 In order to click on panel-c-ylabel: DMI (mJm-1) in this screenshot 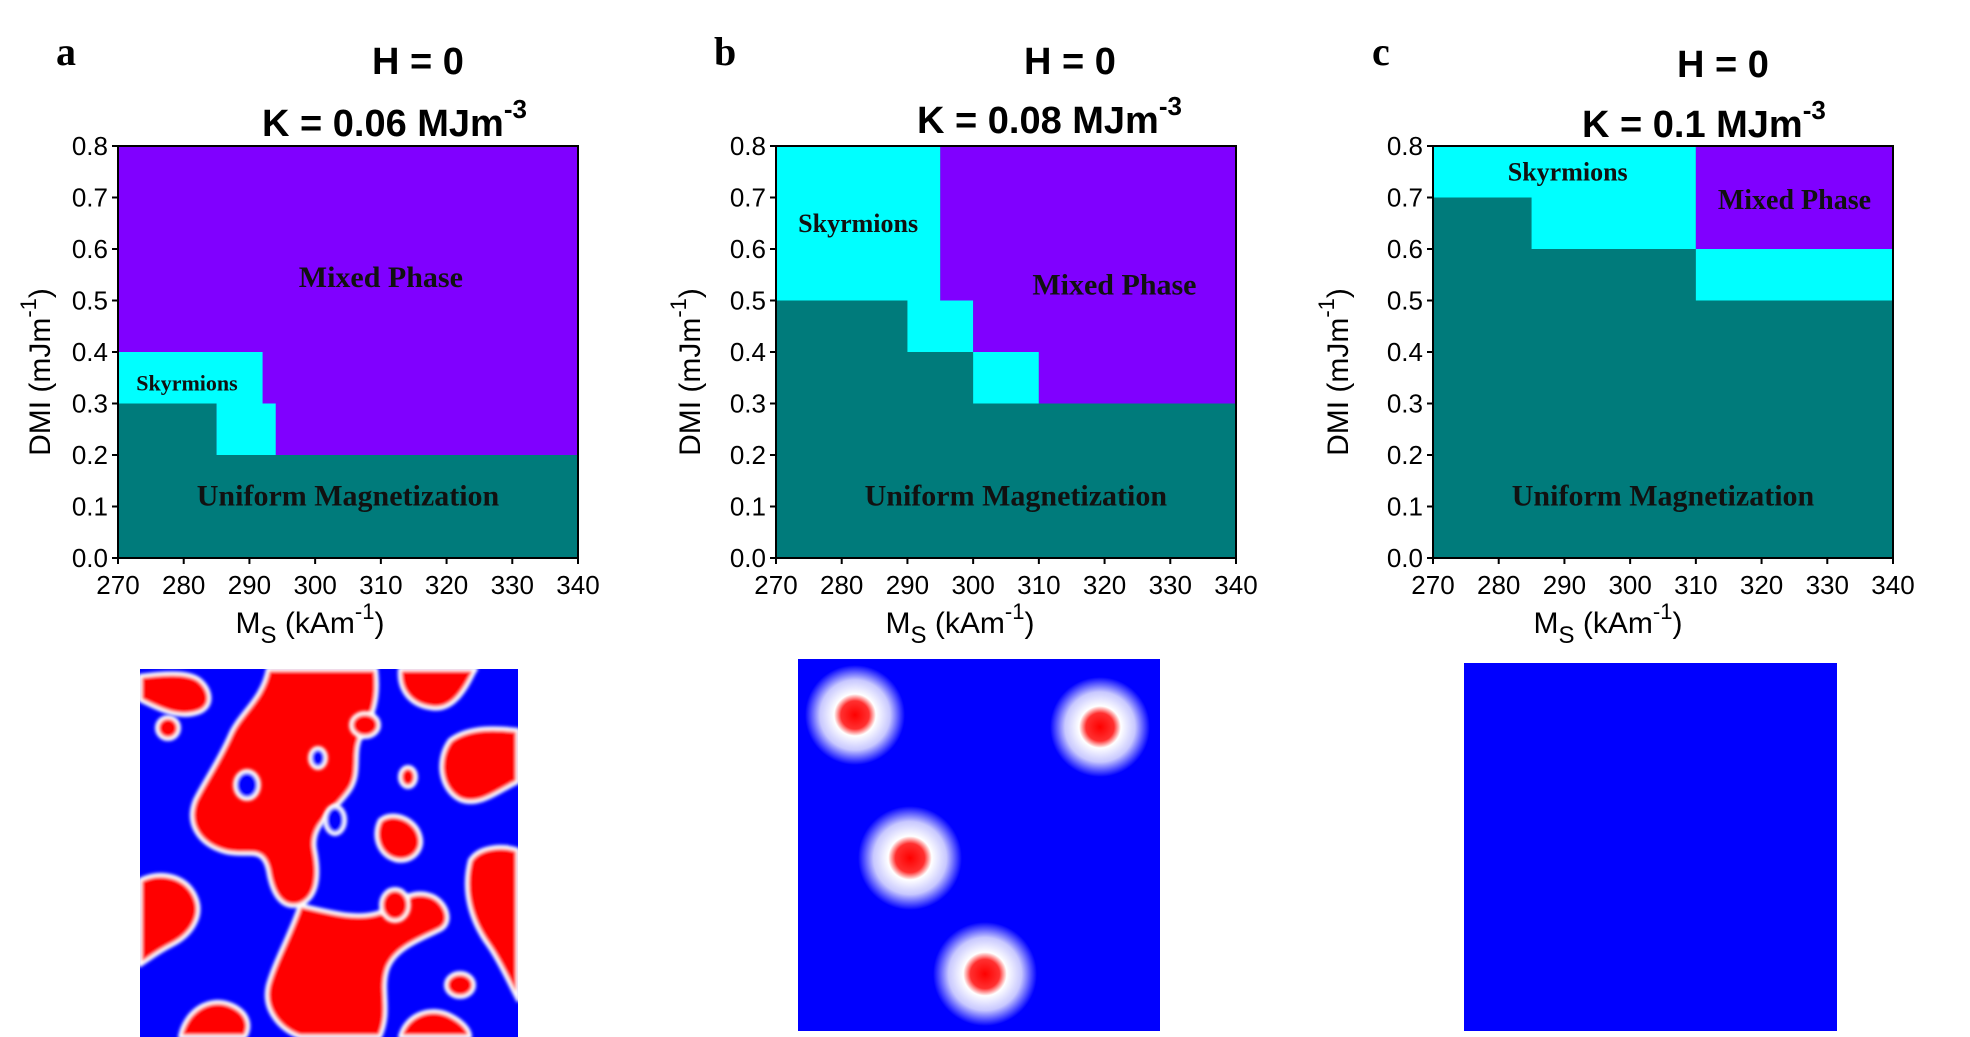, I will do `click(1334, 372)`.